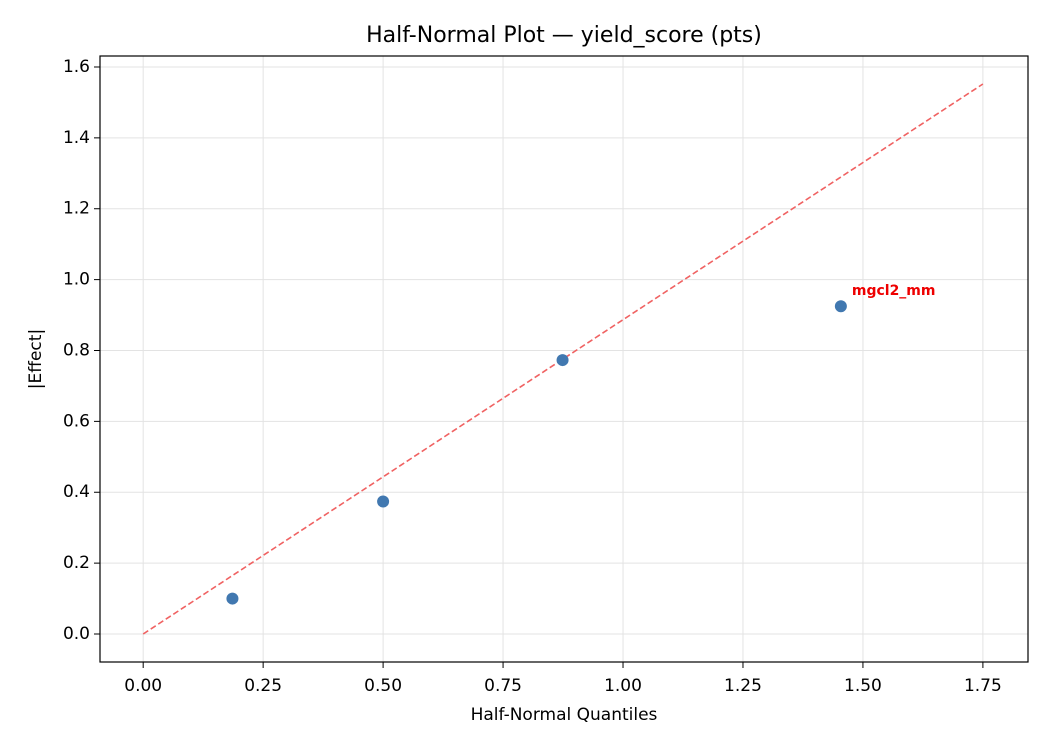 The width and height of the screenshot is (1050, 750). What do you see at coordinates (503, 686) in the screenshot?
I see `x-tick-label: 0.75` at bounding box center [503, 686].